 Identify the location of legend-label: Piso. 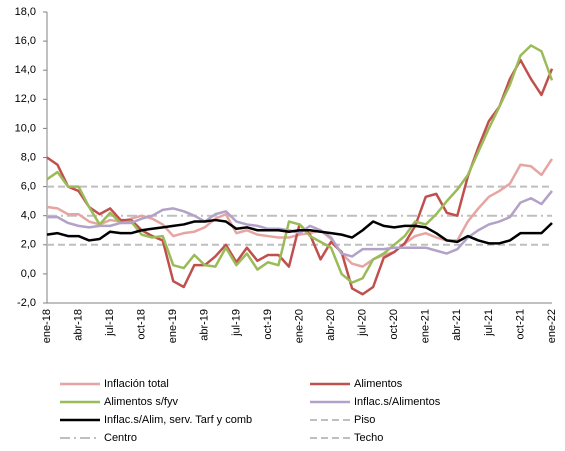
(364, 420).